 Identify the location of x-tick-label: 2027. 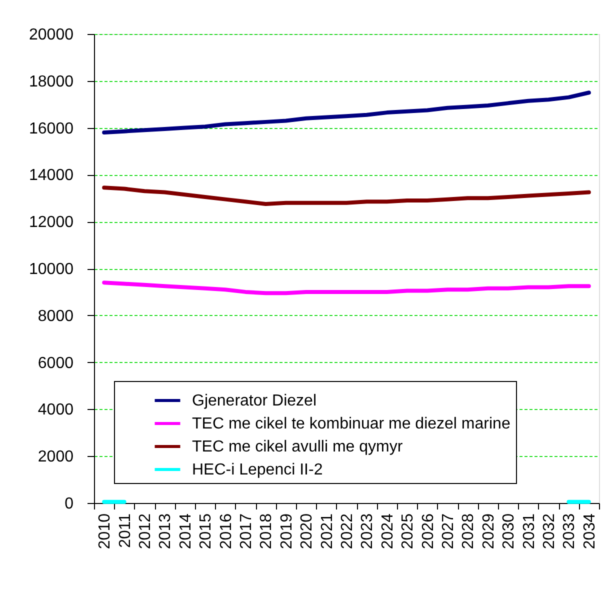
(448, 531).